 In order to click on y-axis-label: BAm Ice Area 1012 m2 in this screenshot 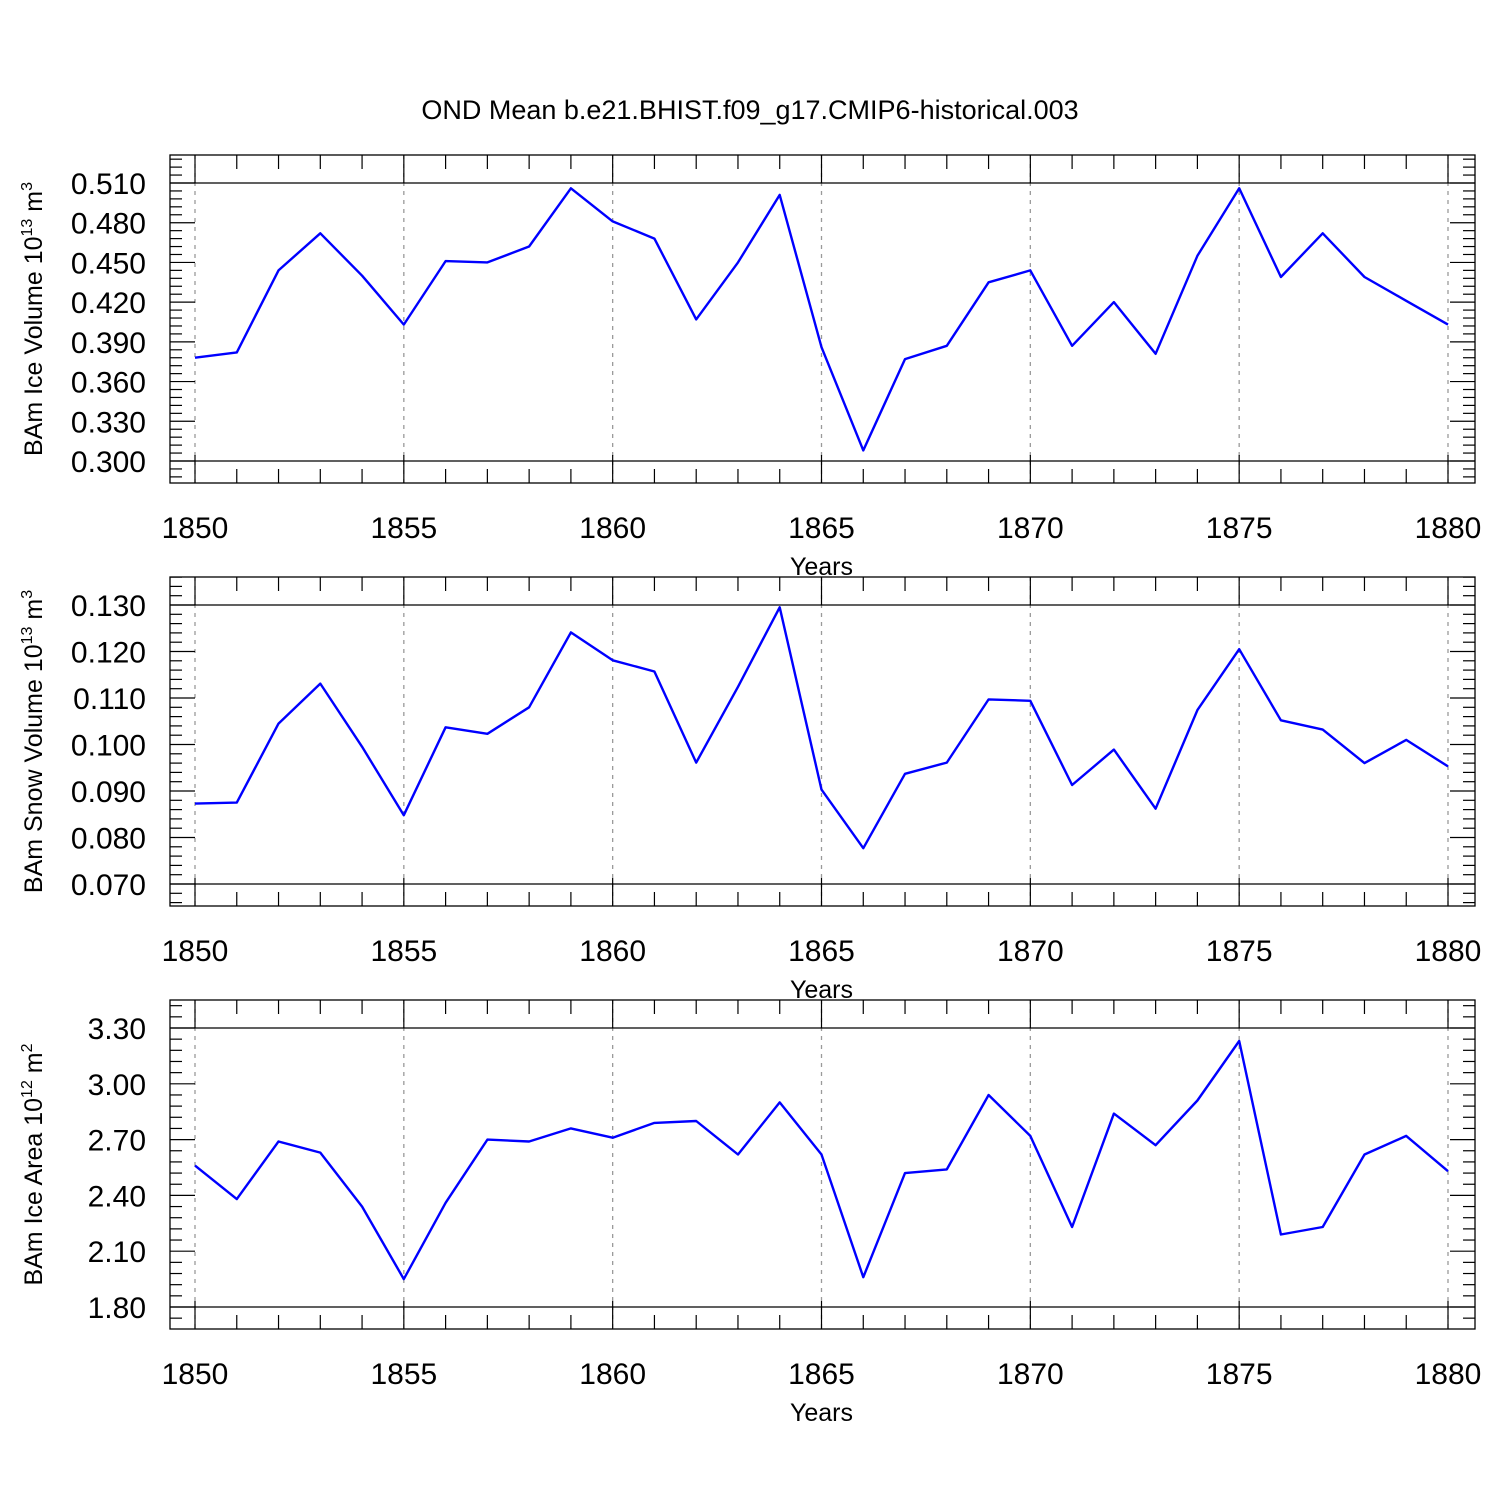, I will do `click(33, 1164)`.